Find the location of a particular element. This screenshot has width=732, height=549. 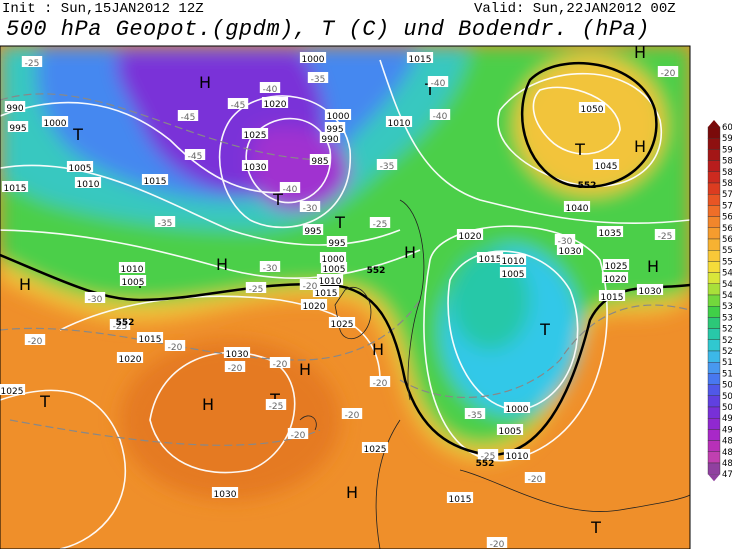

temperature-label-text: -45 is located at coordinates (195, 157).